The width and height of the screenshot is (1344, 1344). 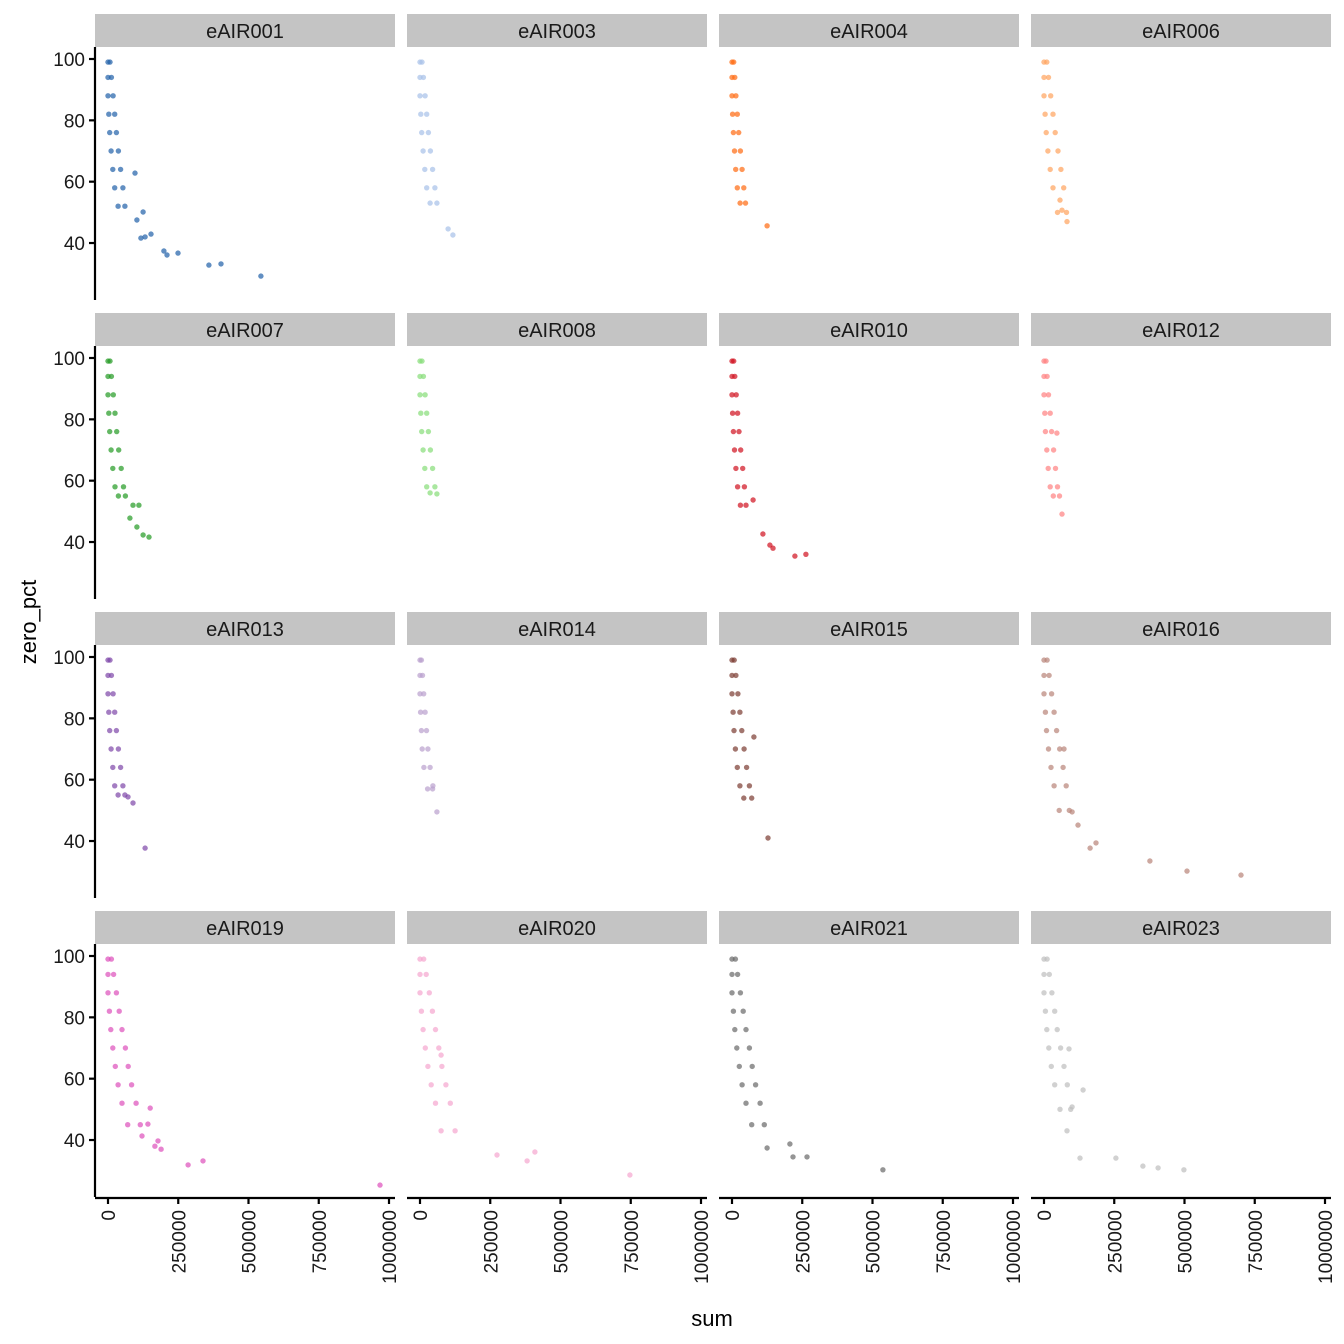 I want to click on x-tick-label: 1000000, so click(x=1326, y=1247).